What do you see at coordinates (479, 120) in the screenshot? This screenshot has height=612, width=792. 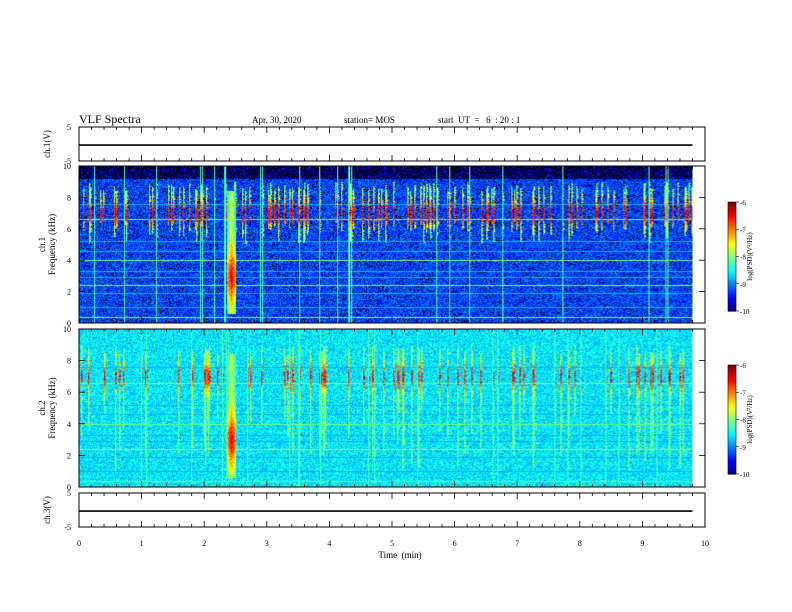 I see `start-time-label: start UT = 6 : 20 : 1` at bounding box center [479, 120].